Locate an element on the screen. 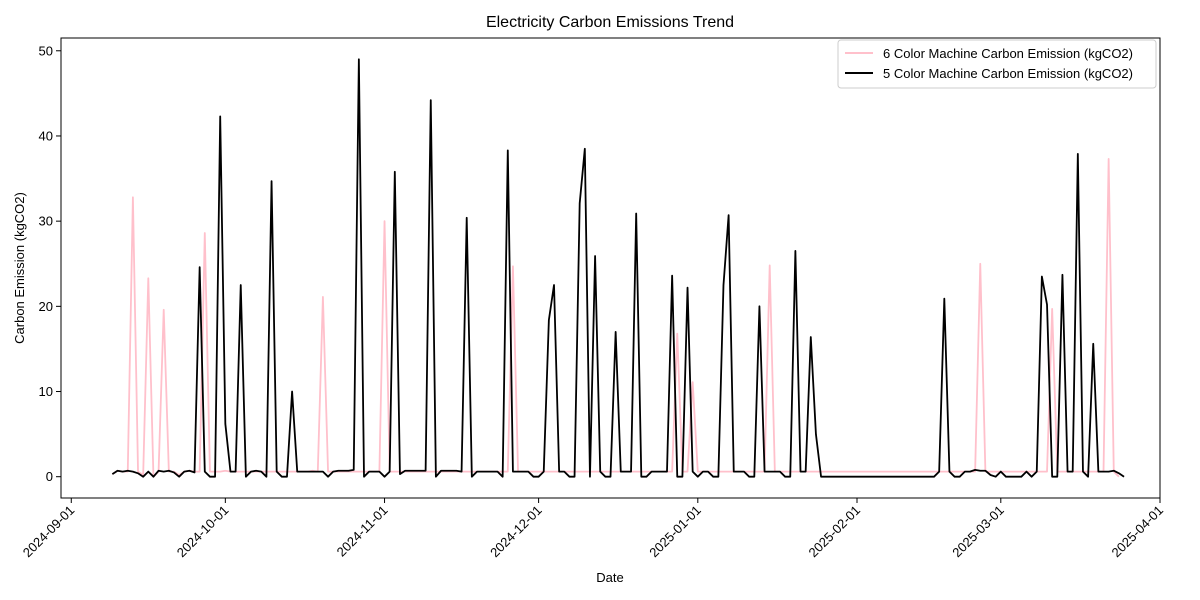 This screenshot has height=600, width=1200. x-tick-label: 2025-04-01 is located at coordinates (1137, 532).